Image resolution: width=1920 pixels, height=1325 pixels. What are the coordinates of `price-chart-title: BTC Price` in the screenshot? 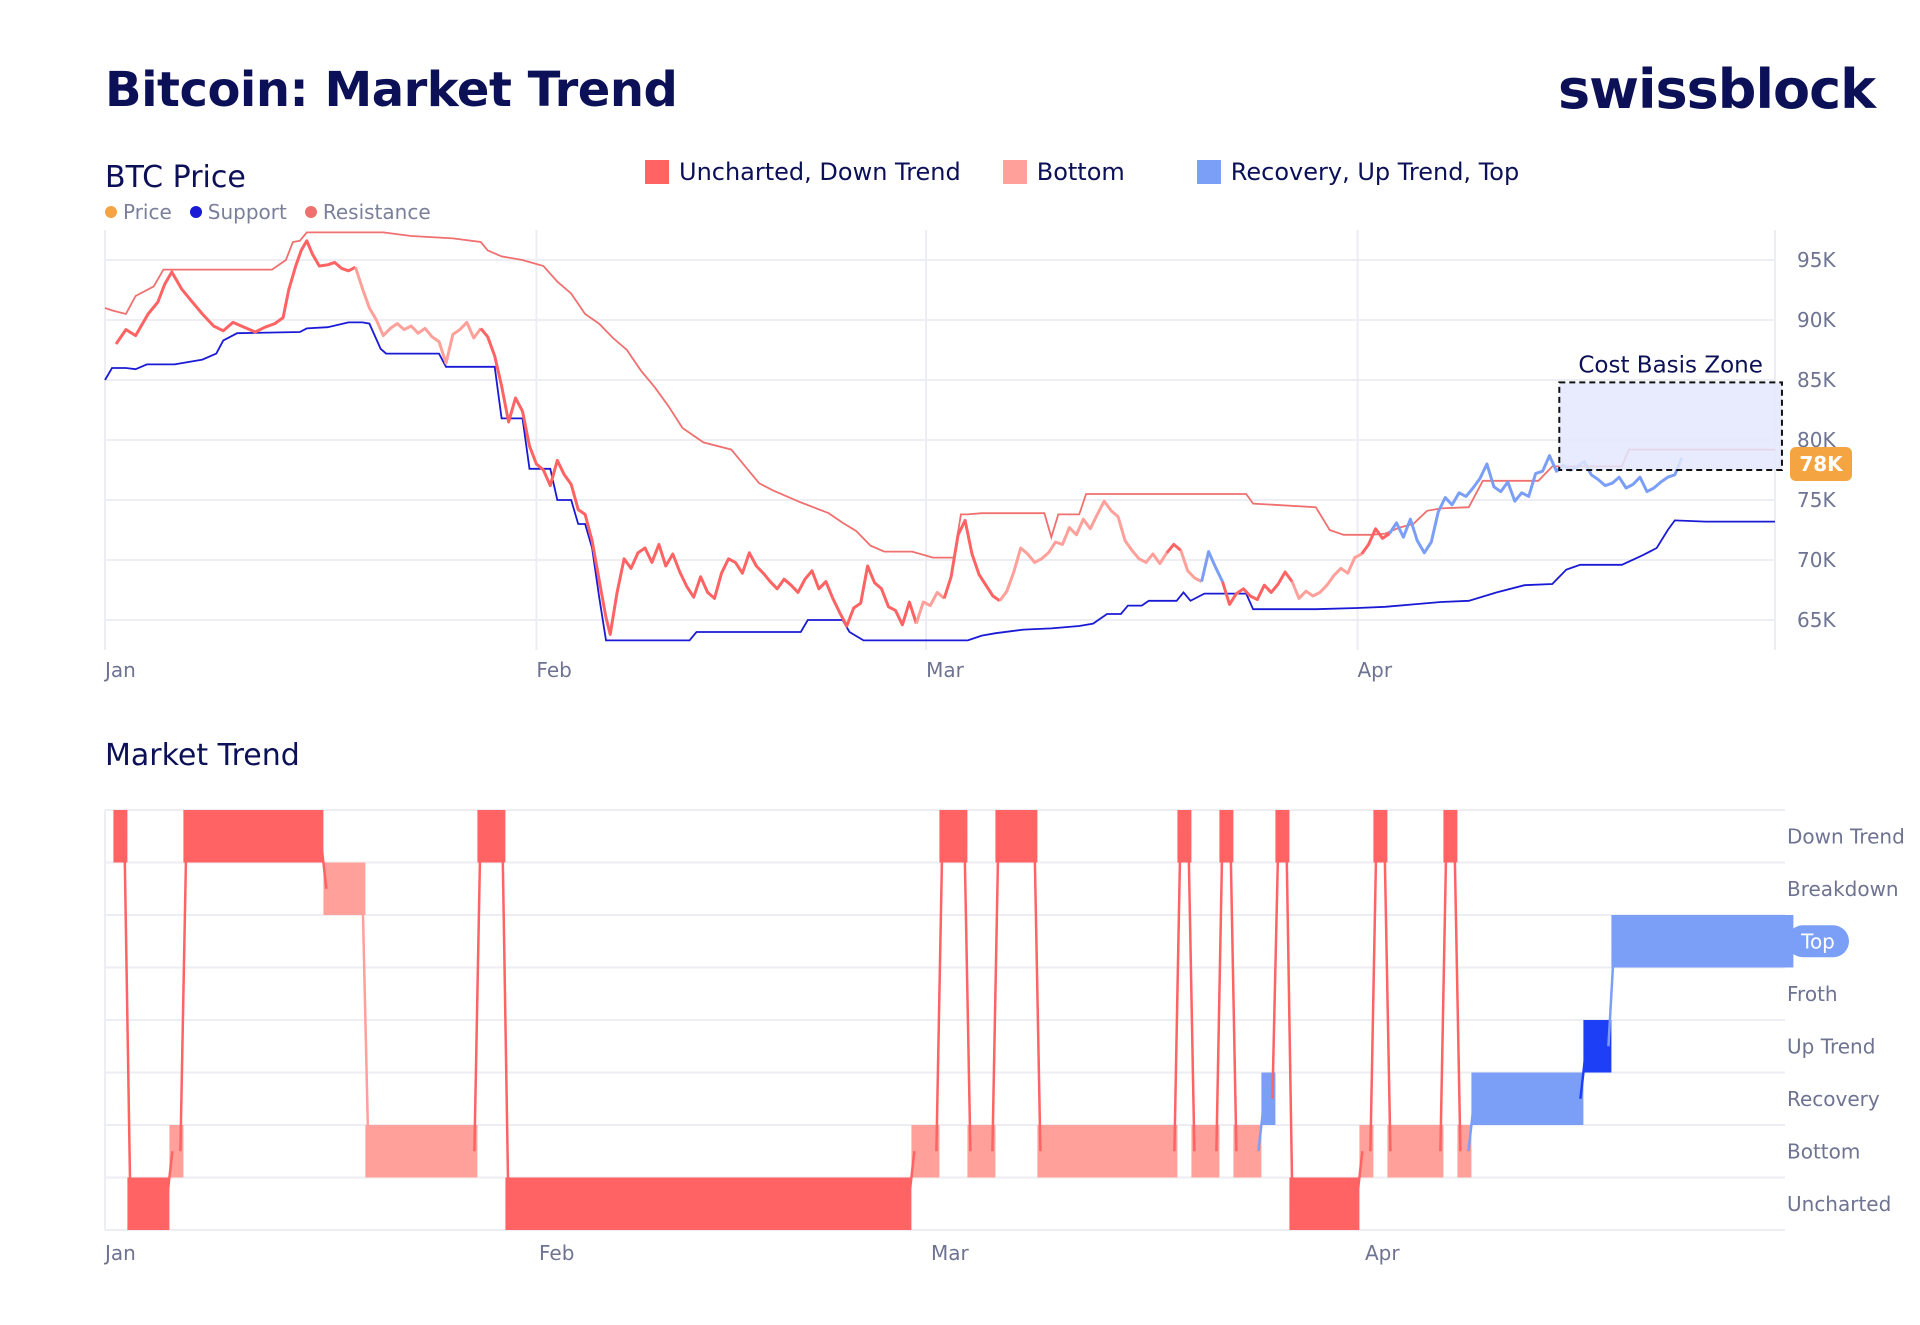 It's located at (175, 177).